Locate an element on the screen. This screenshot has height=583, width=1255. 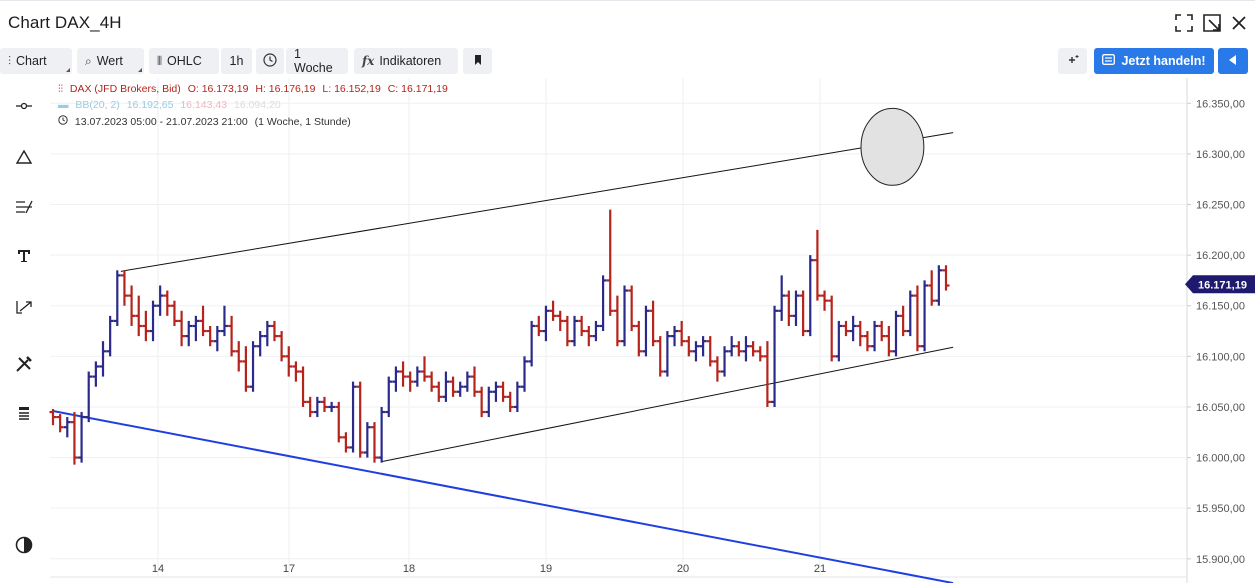
legend-open: O: 16.173,19 is located at coordinates (218, 89).